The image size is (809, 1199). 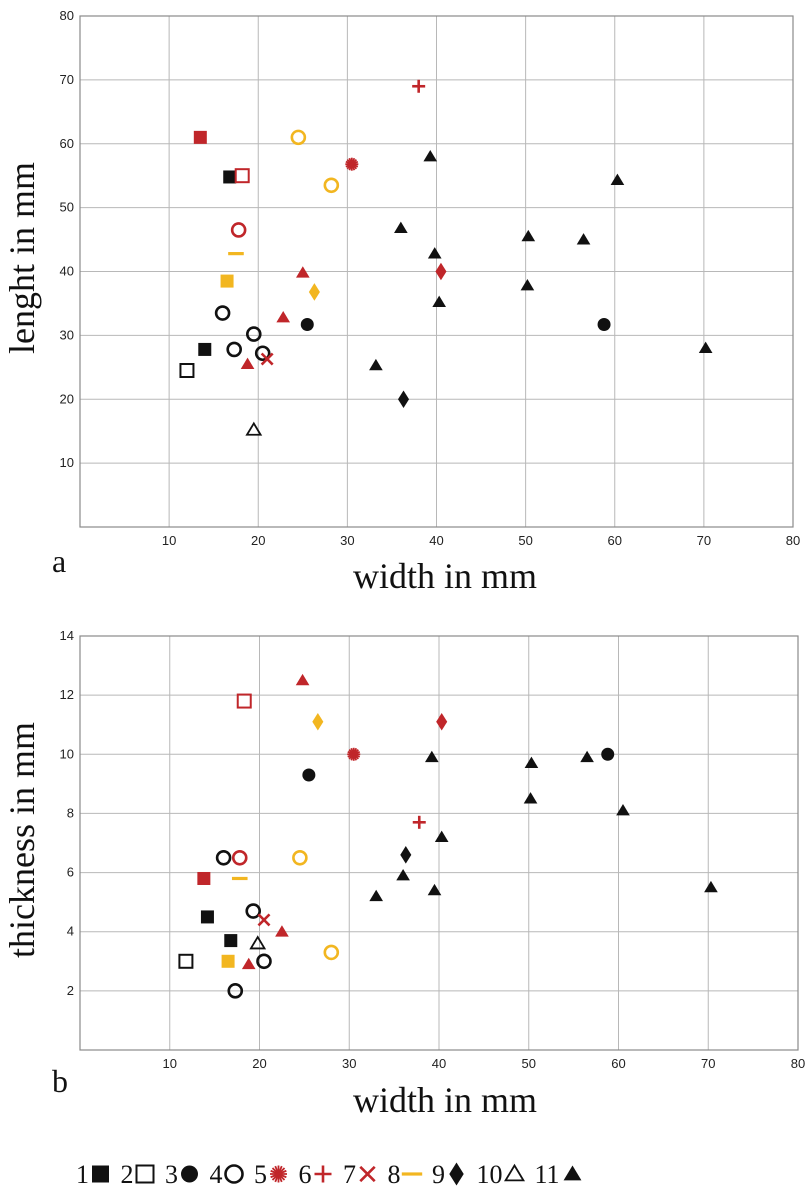 What do you see at coordinates (70, 812) in the screenshot?
I see `y-tick-label: 8` at bounding box center [70, 812].